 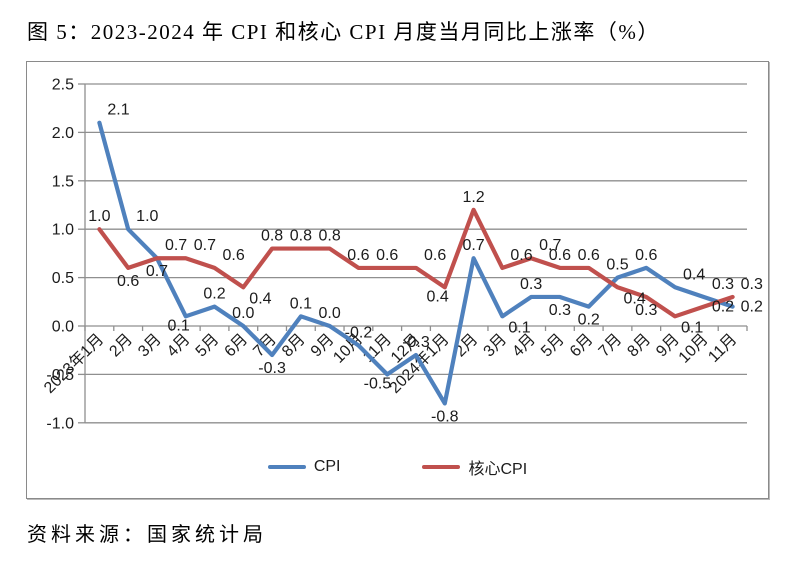 I want to click on svg-text: 2.1, so click(x=118, y=110).